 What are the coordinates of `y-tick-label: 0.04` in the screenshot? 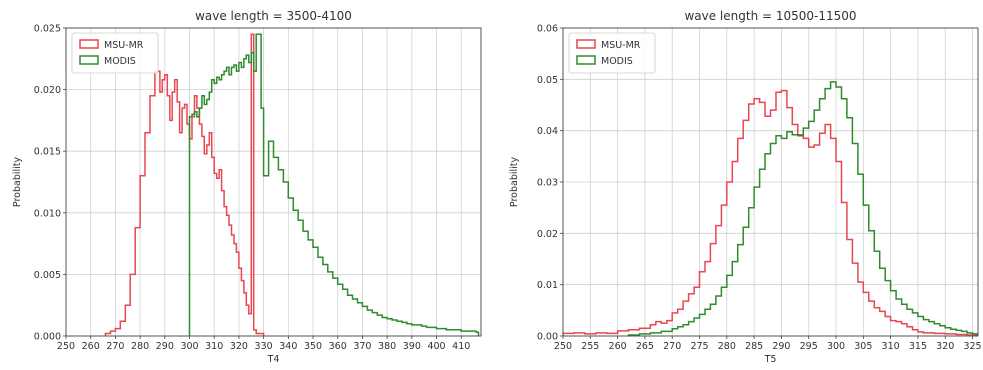 It's located at (547, 131).